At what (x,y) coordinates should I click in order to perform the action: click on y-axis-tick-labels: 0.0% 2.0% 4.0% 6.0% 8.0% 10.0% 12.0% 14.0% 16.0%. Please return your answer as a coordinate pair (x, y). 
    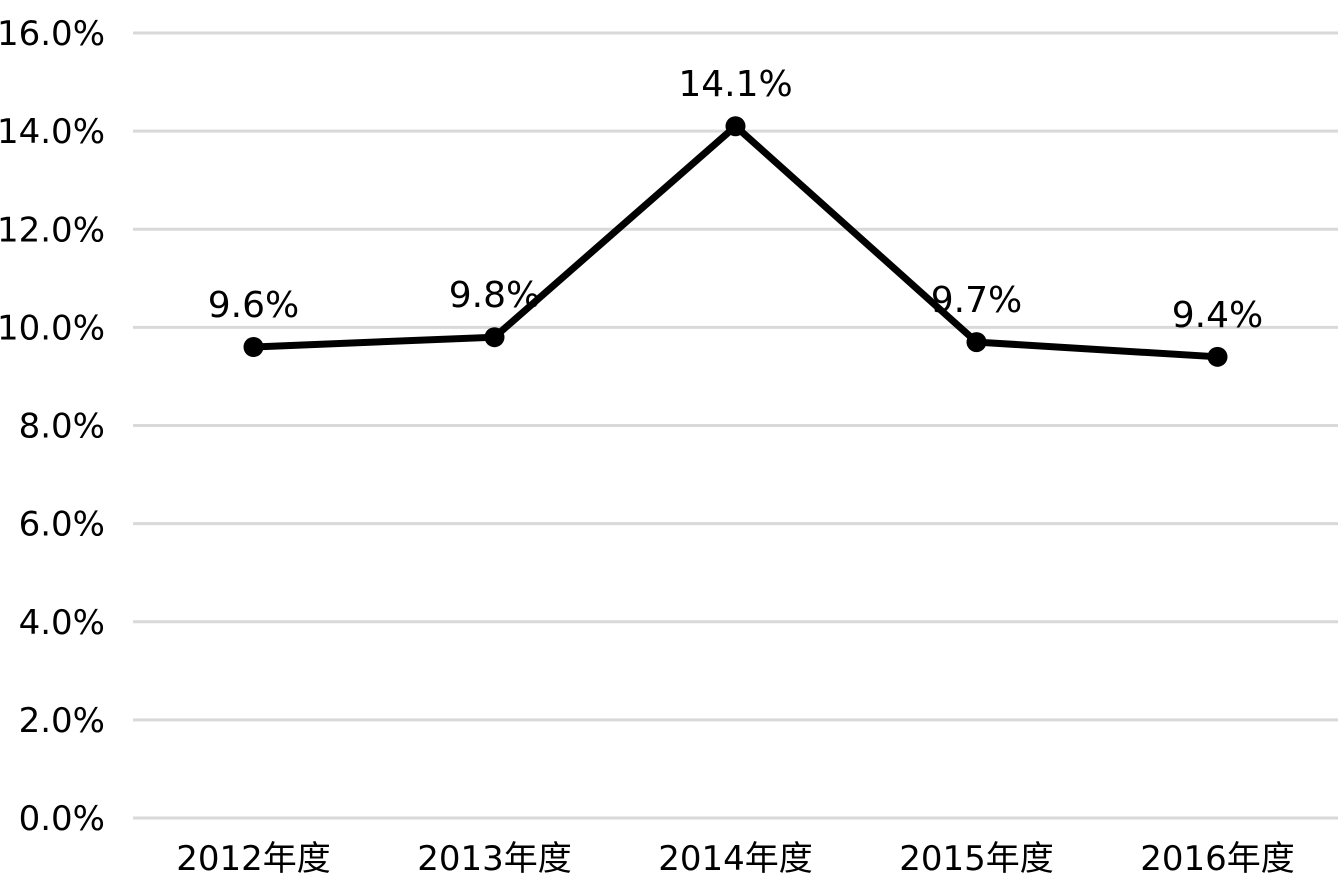
    Looking at the image, I should click on (52, 426).